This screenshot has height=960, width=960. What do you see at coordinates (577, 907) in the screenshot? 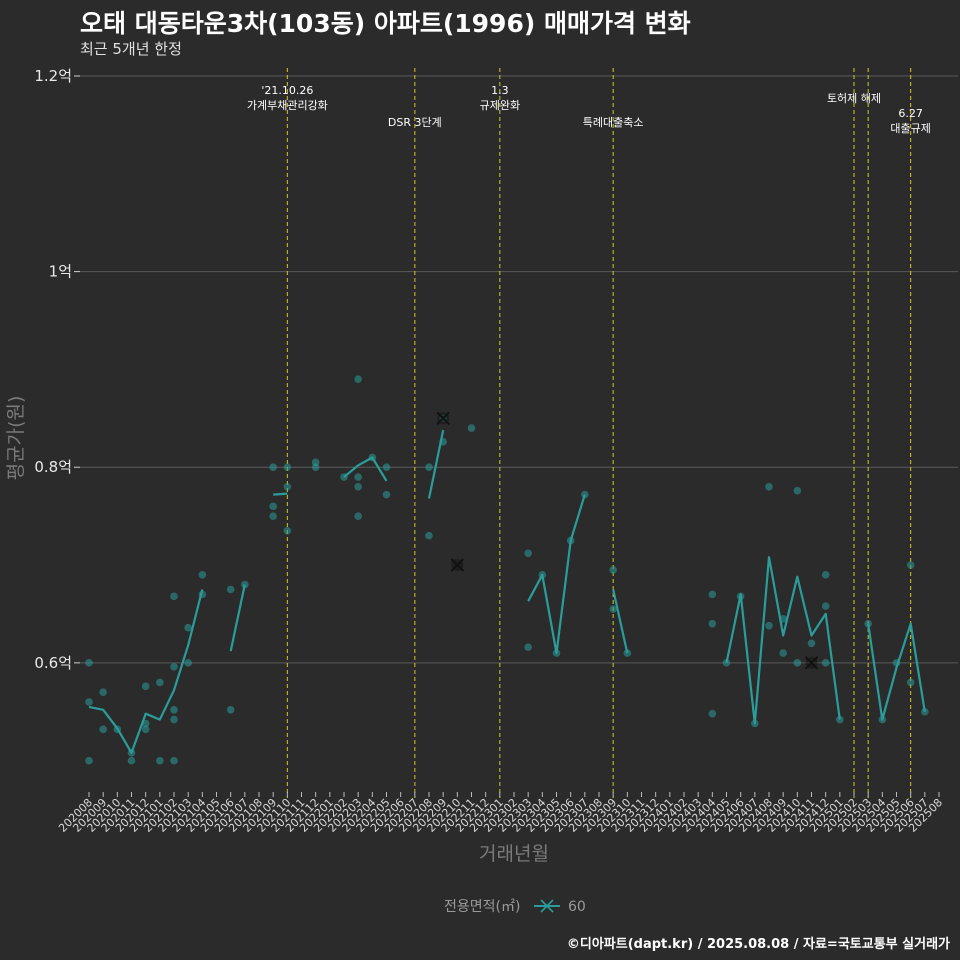
I see `legend-label-60: 60` at bounding box center [577, 907].